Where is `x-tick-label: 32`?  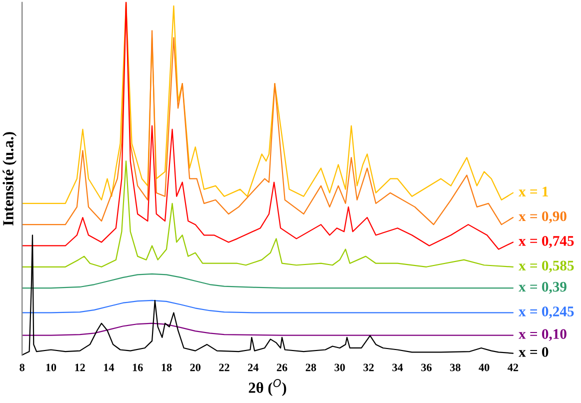 x-tick-label: 32 is located at coordinates (368, 368).